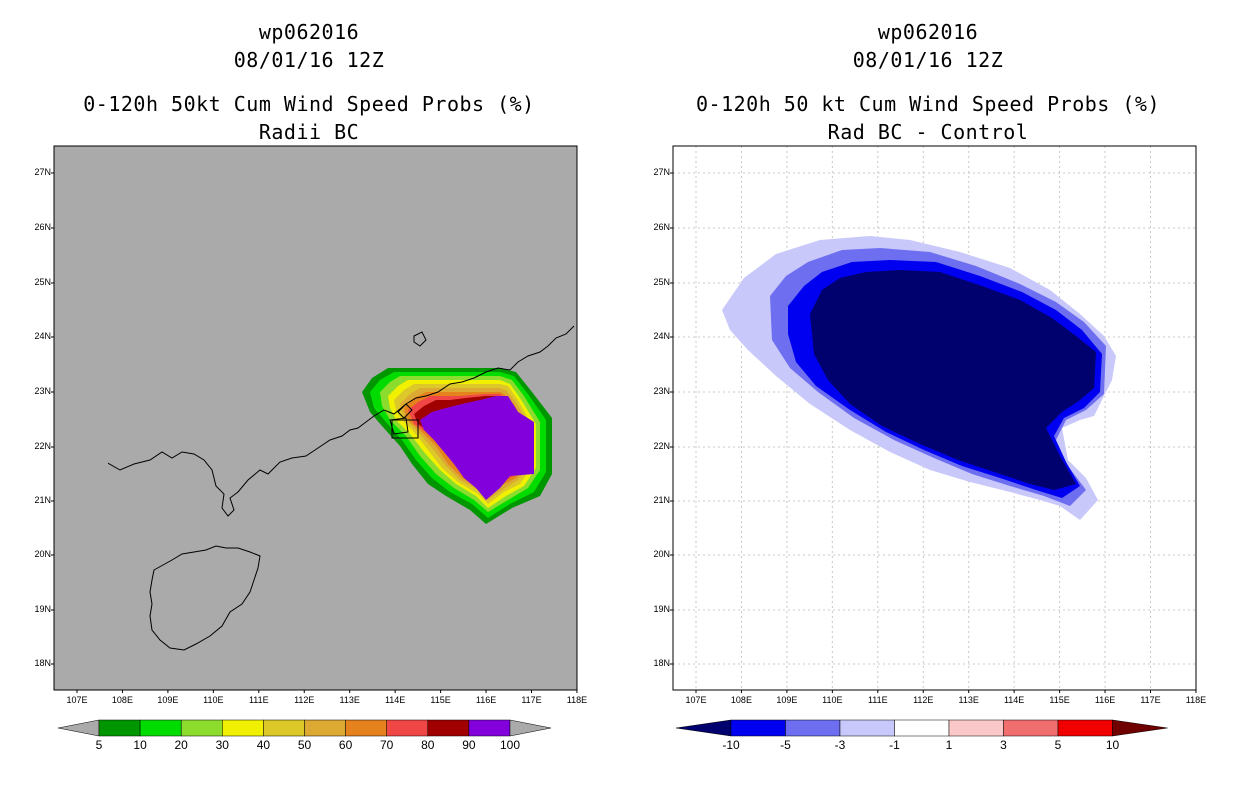  I want to click on right-title-date: 08/01/16 12Z, so click(928, 60).